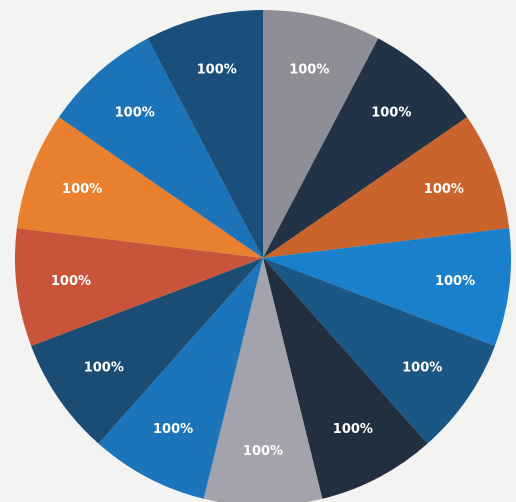  I want to click on pie-slice-label-1: 100%, so click(309, 70).